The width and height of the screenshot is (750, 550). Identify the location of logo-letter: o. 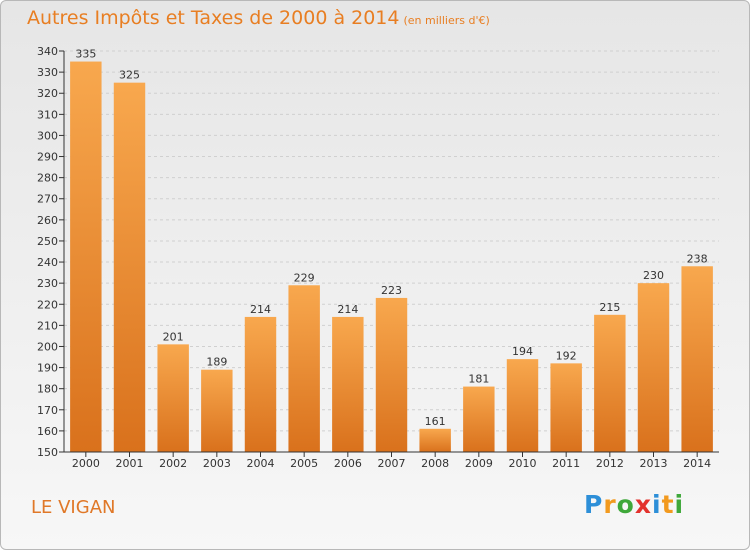
(625, 504).